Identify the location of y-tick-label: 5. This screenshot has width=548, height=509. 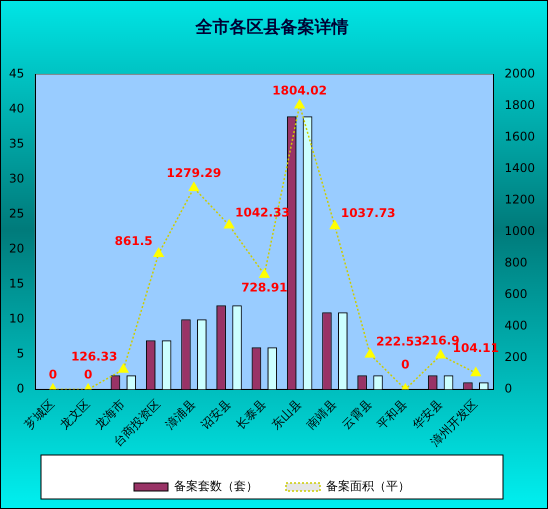
(20, 353).